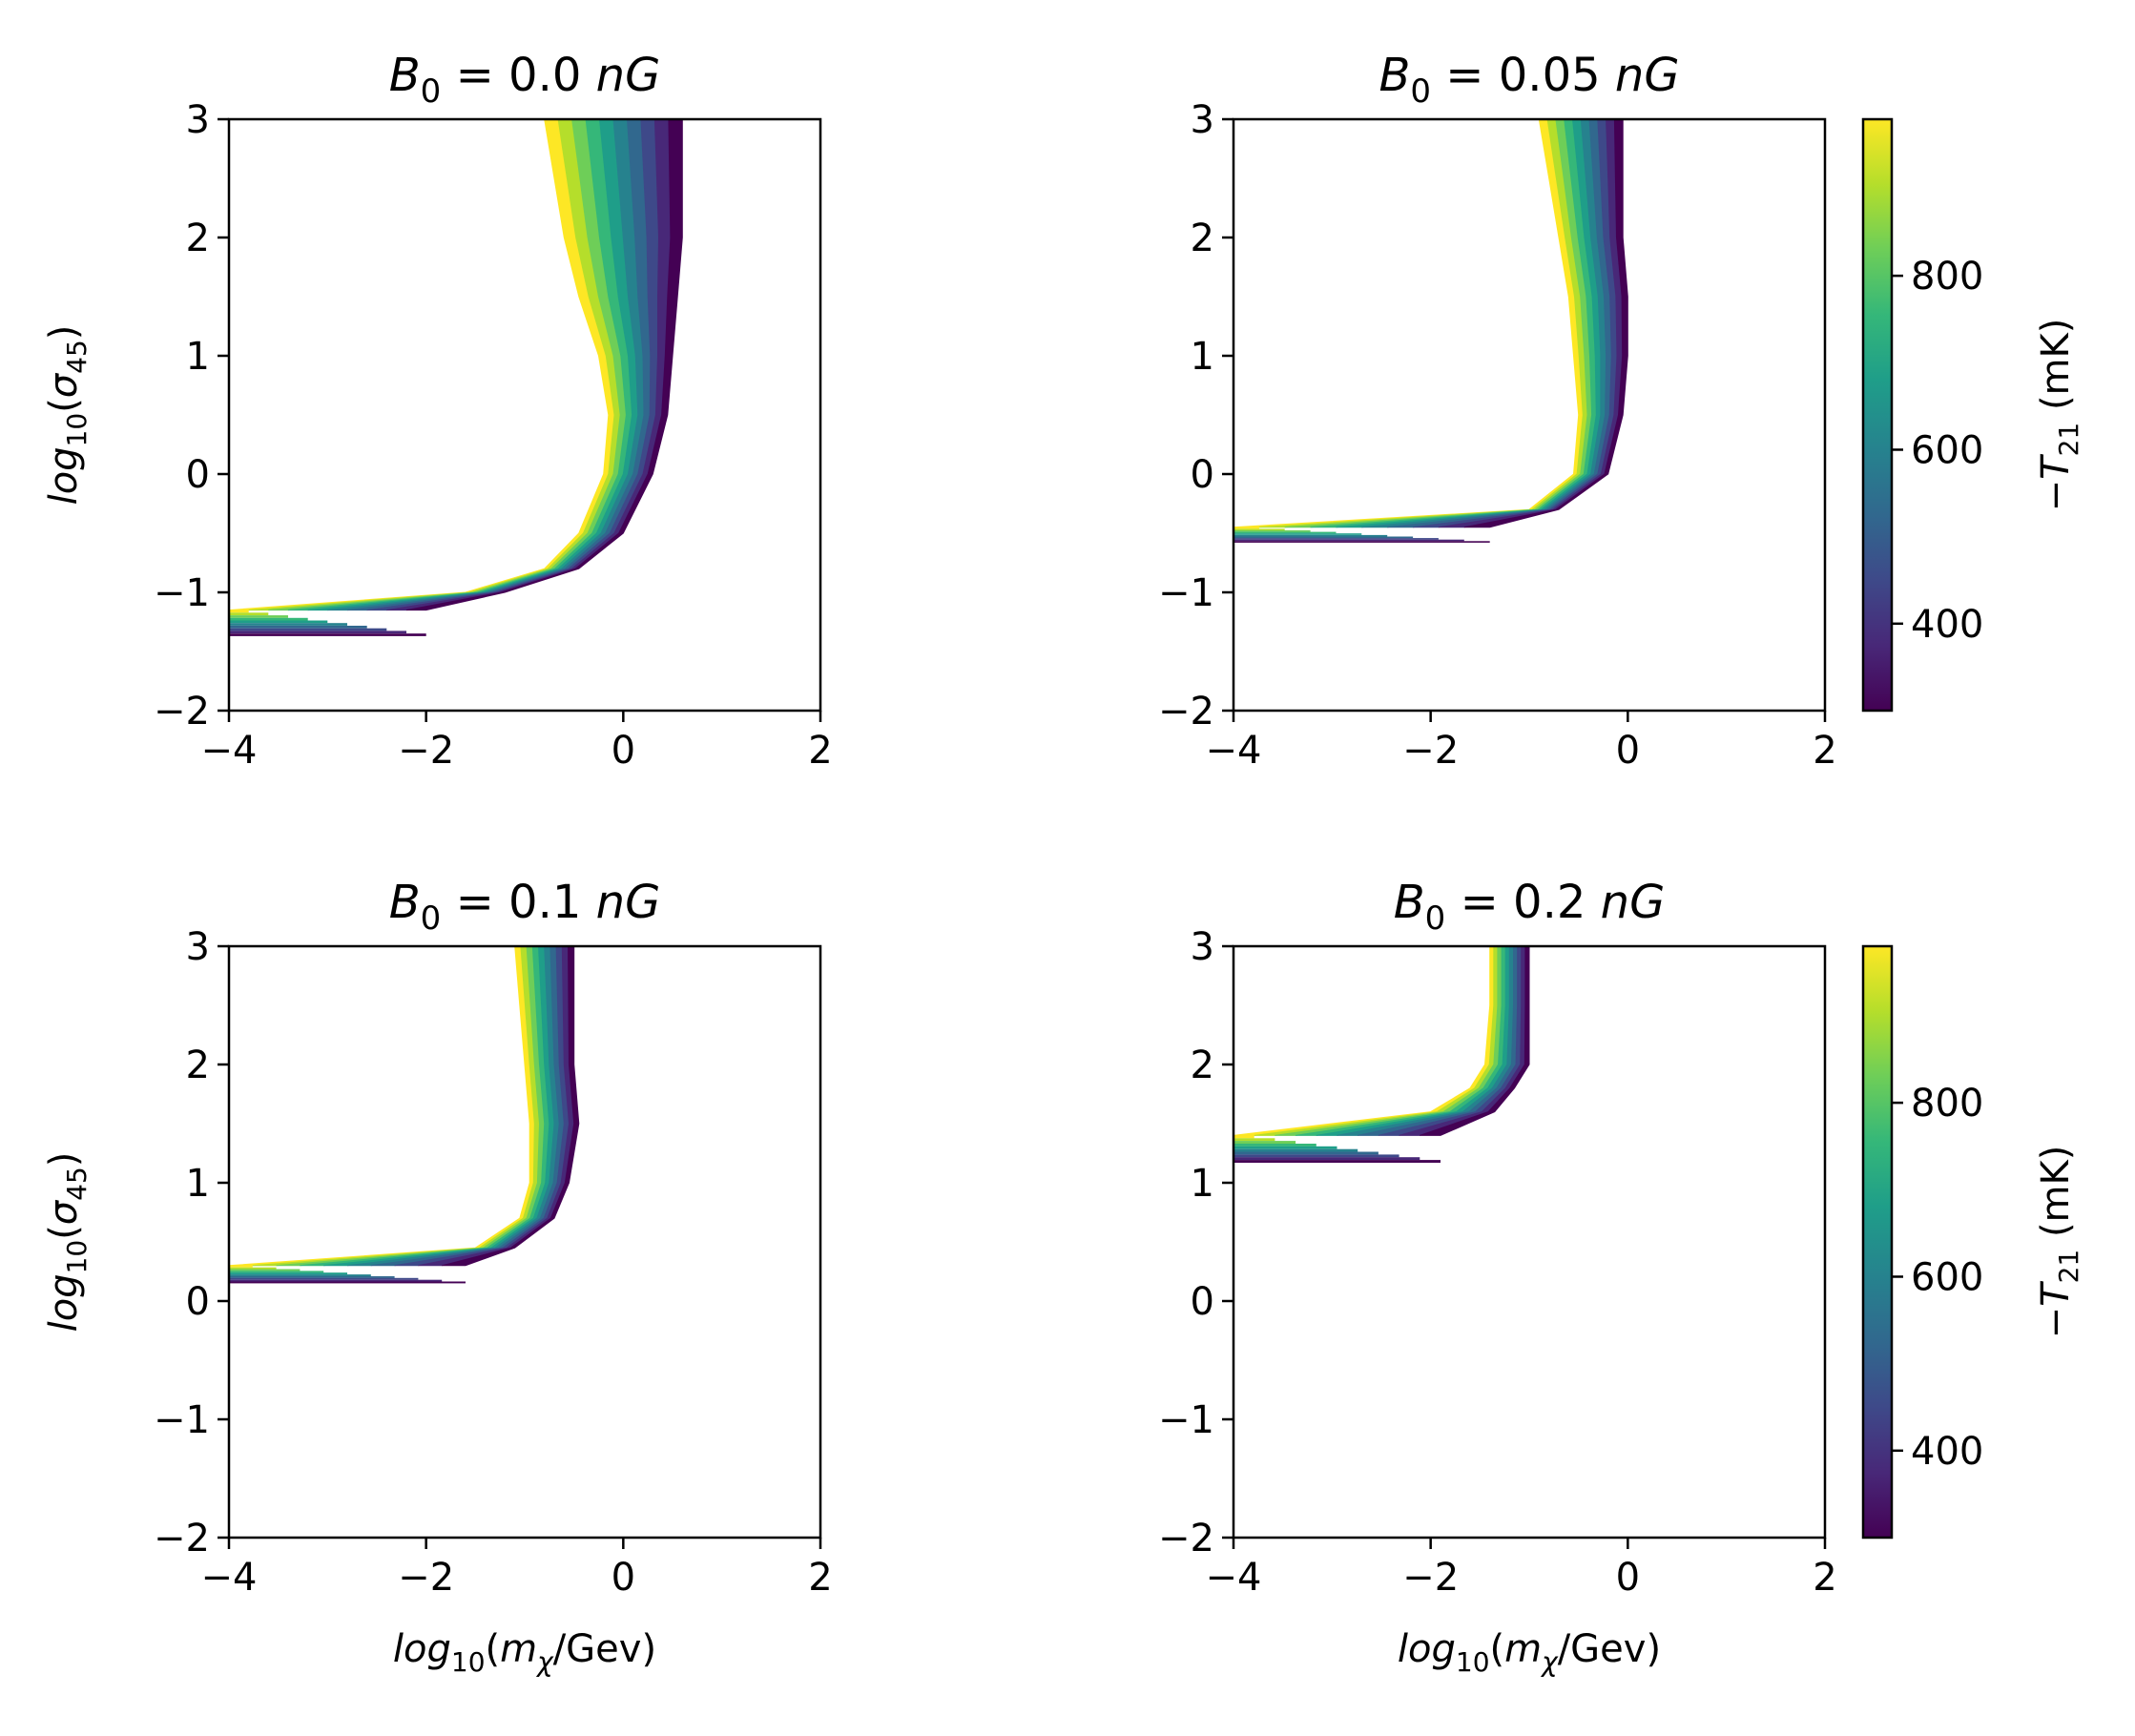 This screenshot has width=2135, height=1736. What do you see at coordinates (1878, 1242) in the screenshot?
I see `colorbar-gradient` at bounding box center [1878, 1242].